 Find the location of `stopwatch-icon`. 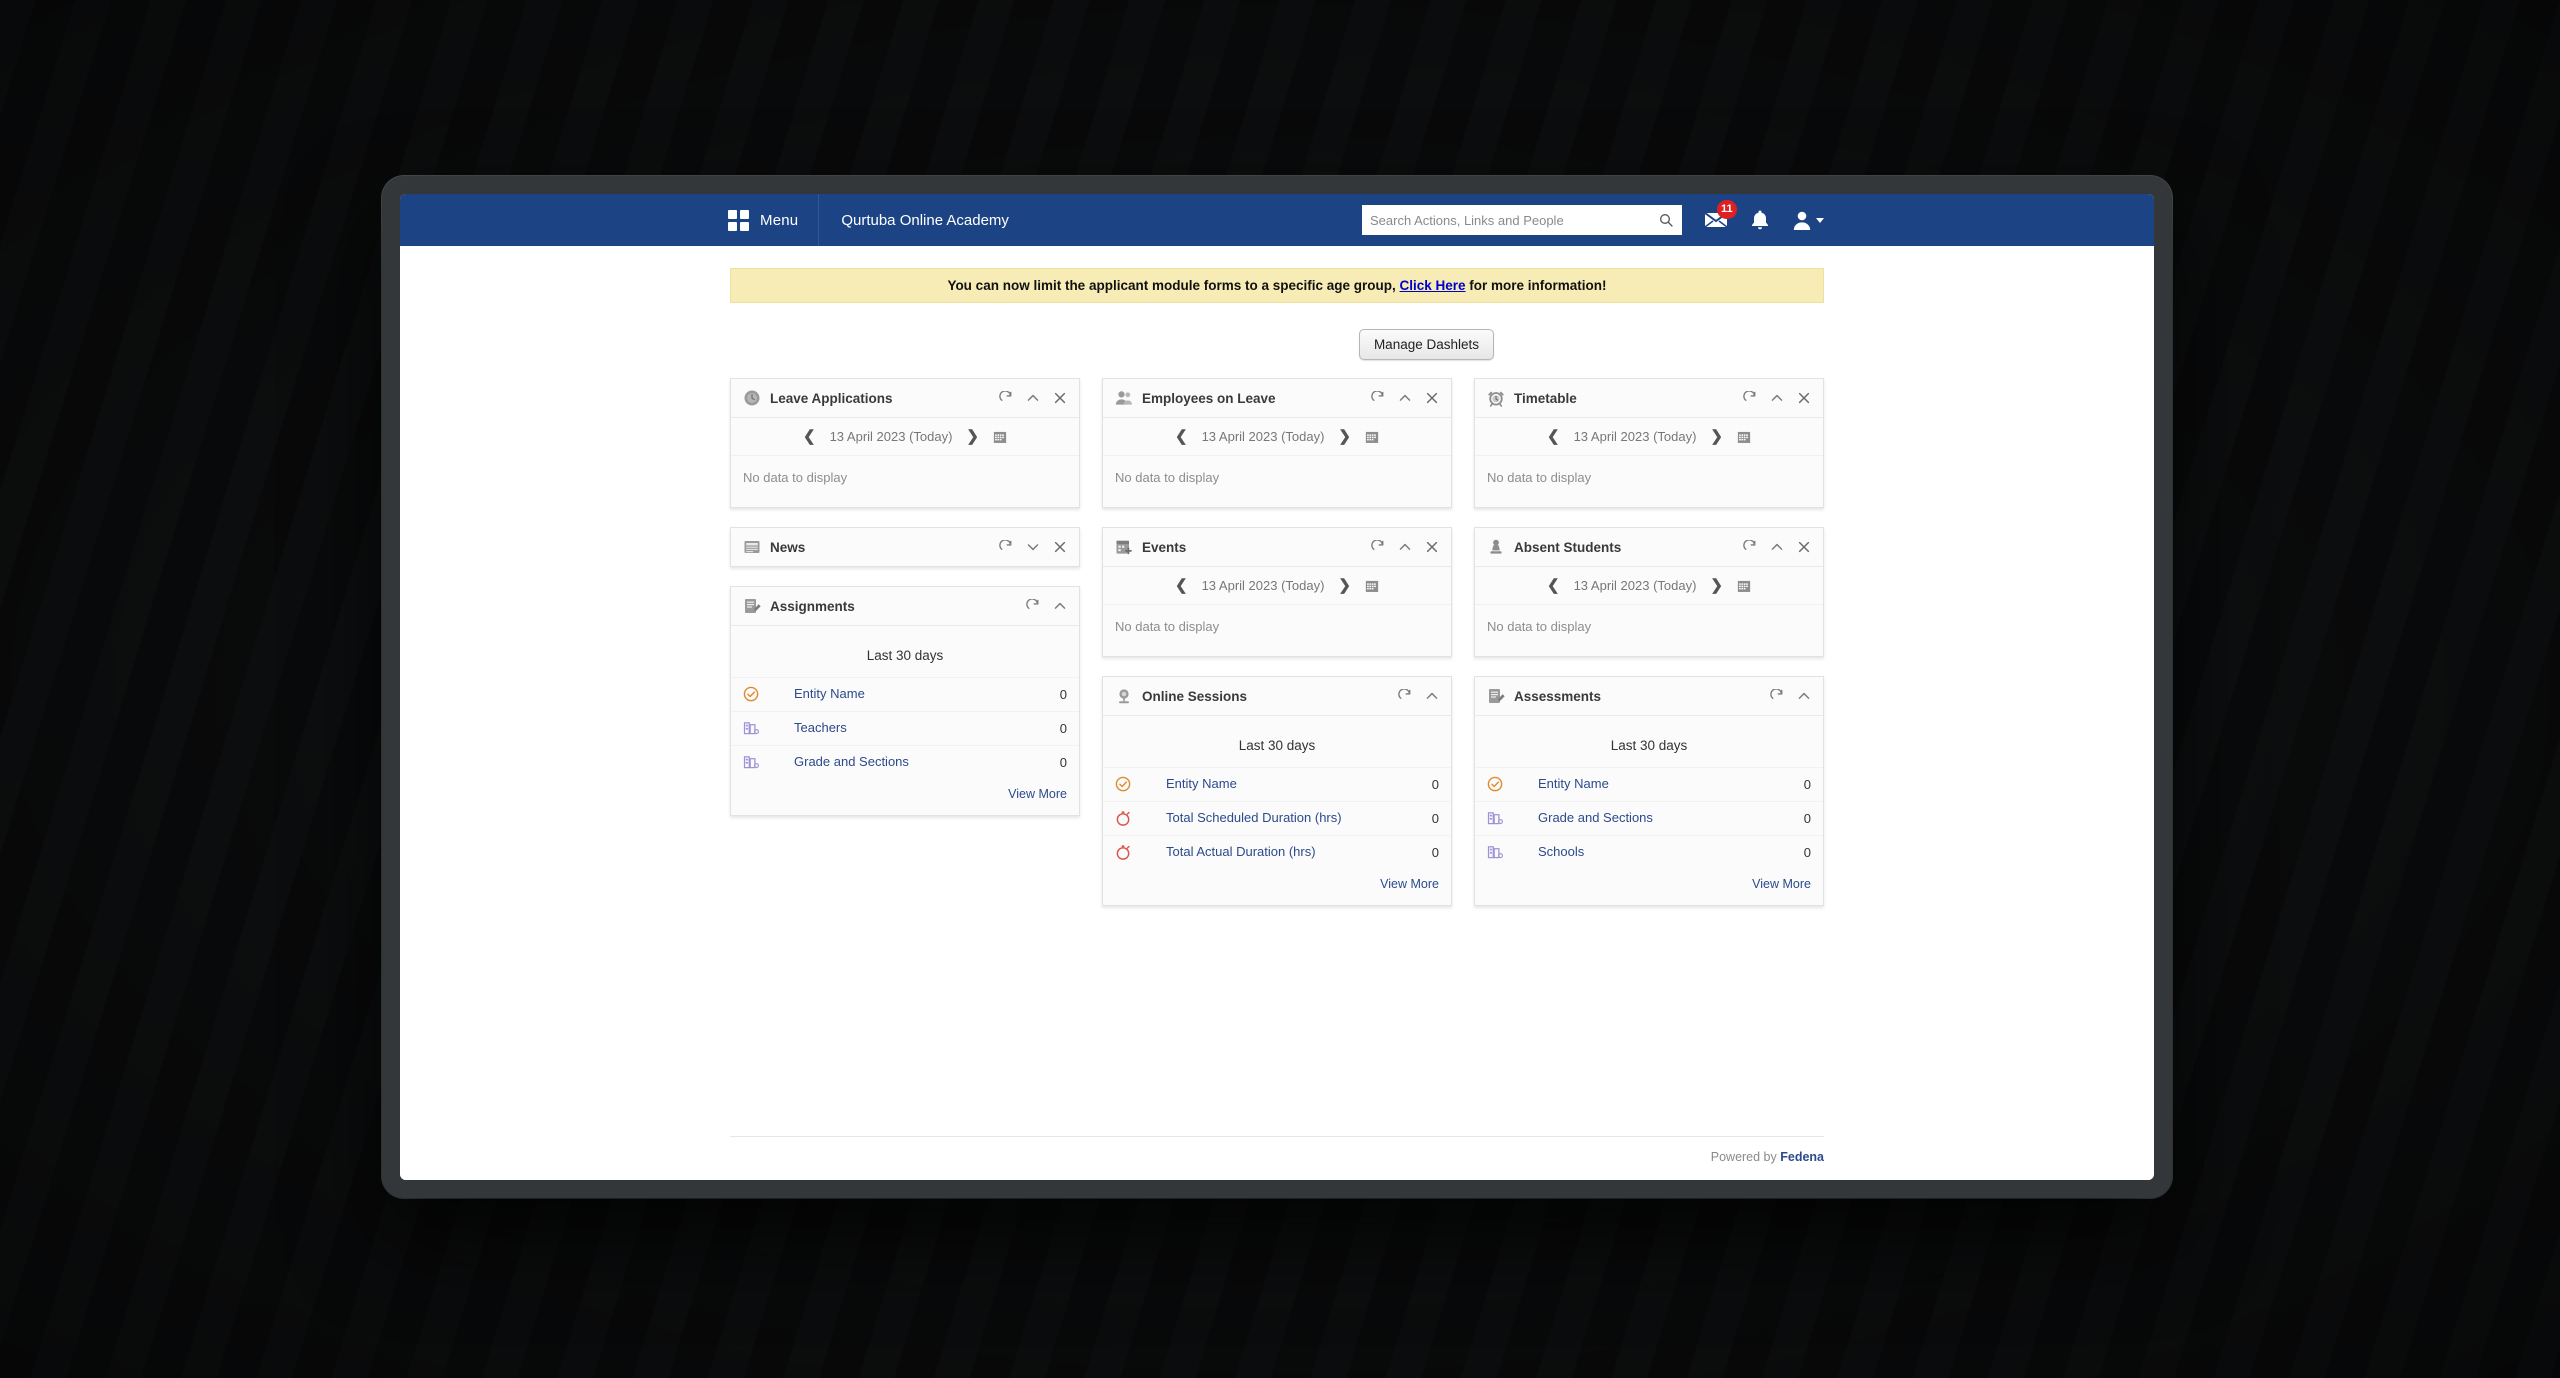

stopwatch-icon is located at coordinates (1123, 852).